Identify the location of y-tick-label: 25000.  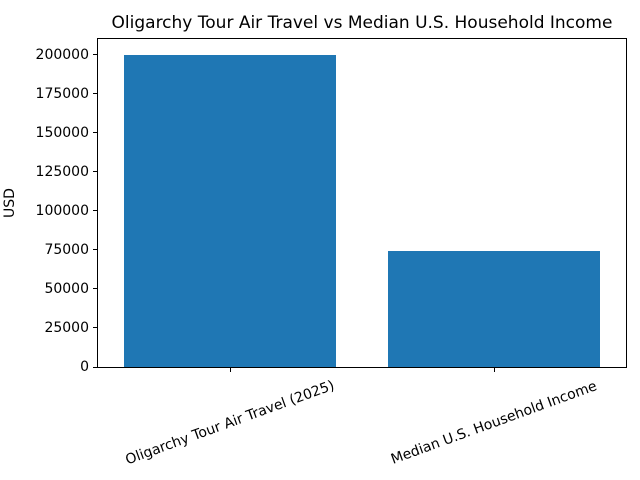
(66, 327).